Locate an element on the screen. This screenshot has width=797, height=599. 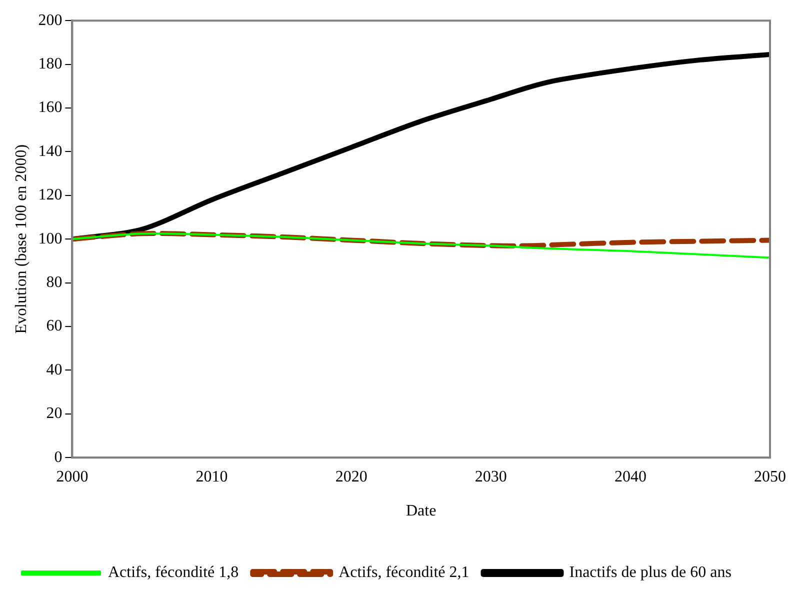
line-series is located at coordinates (421, 245).